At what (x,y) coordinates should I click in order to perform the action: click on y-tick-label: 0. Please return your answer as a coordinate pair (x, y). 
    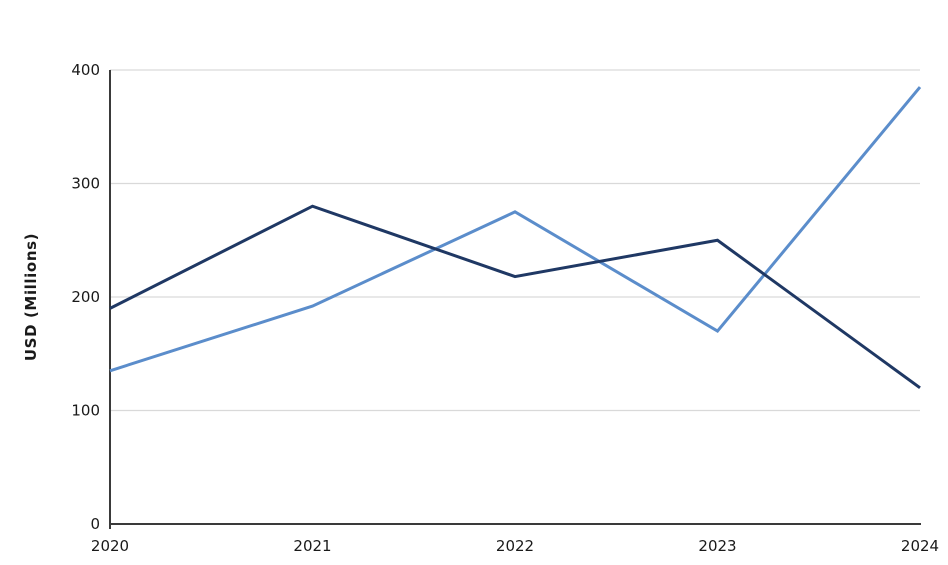
    Looking at the image, I should click on (95, 524).